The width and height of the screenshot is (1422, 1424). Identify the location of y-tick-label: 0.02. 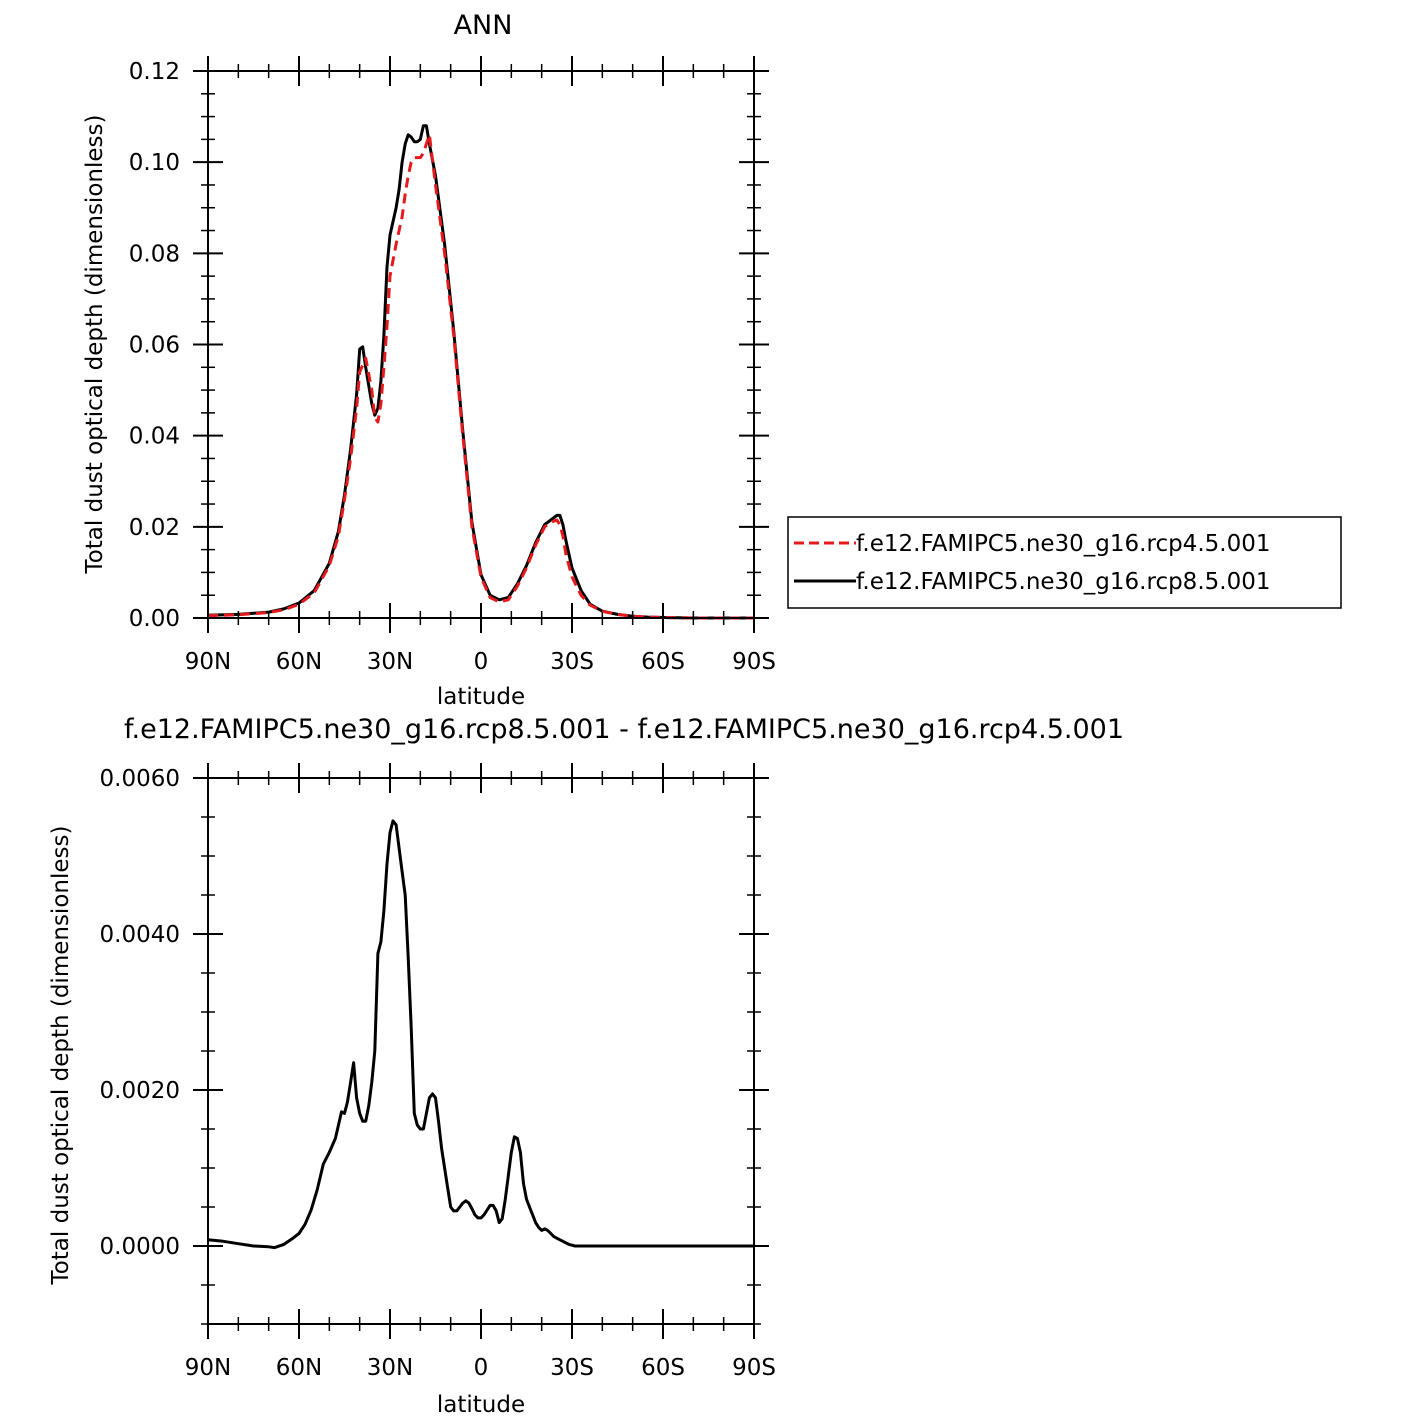
(154, 528).